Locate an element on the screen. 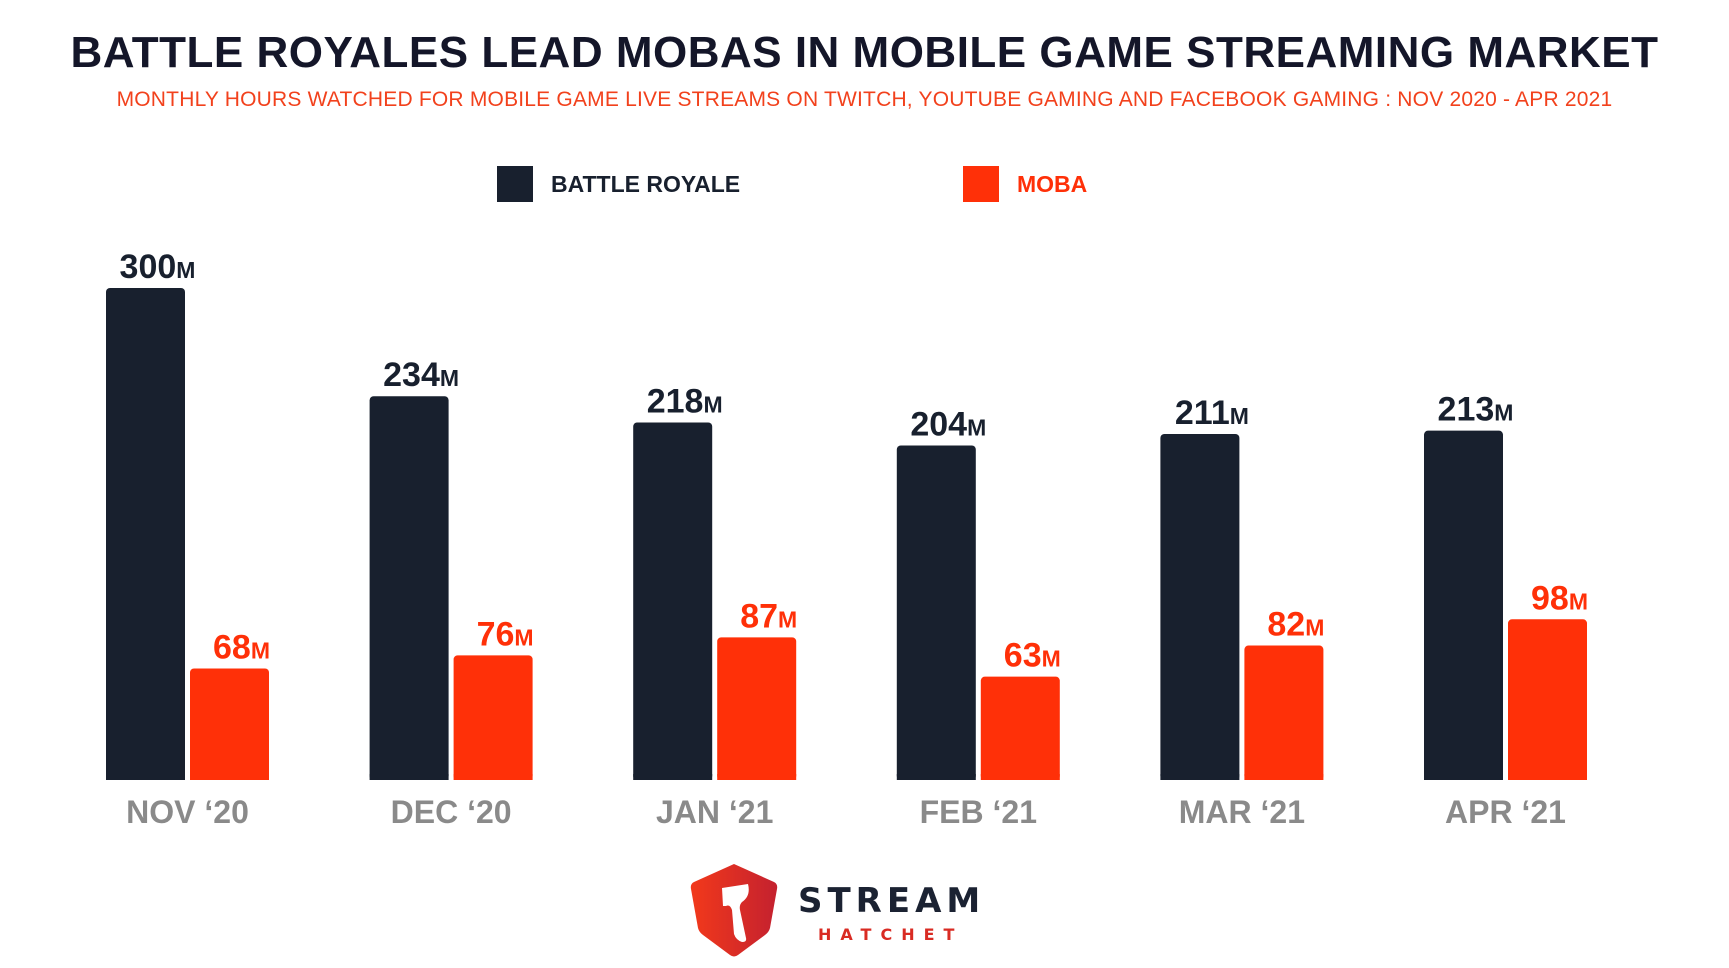 This screenshot has height=968, width=1729. category-label: DEC ‘20 is located at coordinates (451, 812).